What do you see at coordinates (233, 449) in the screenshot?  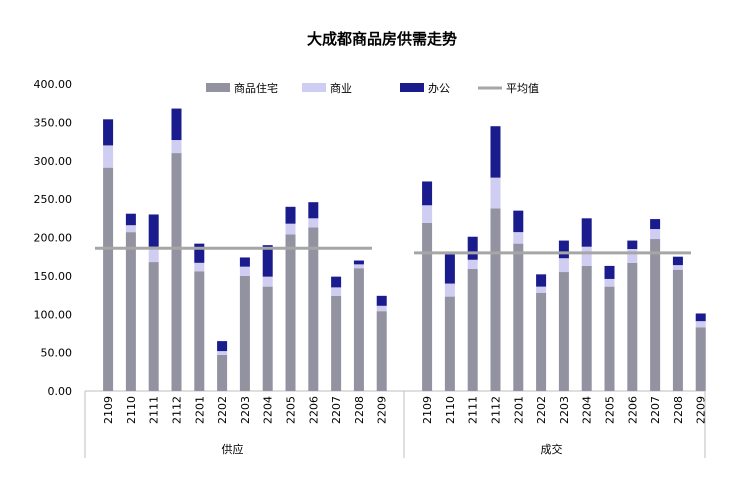 I see `group-label: 供应` at bounding box center [233, 449].